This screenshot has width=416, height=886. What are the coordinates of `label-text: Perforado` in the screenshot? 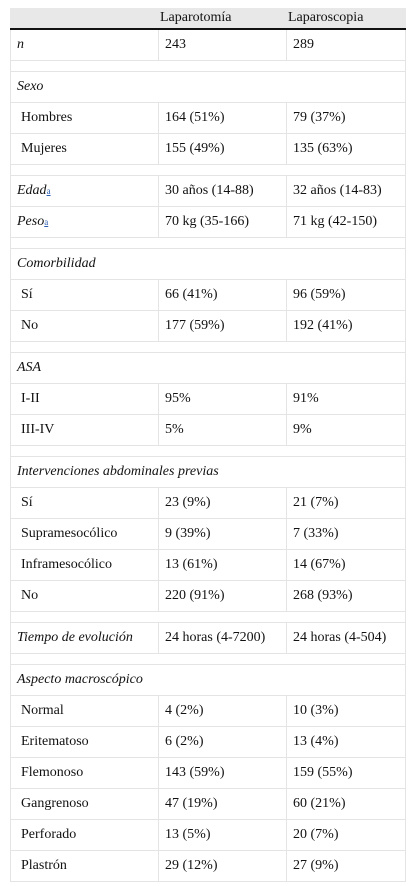 It's located at (49, 834).